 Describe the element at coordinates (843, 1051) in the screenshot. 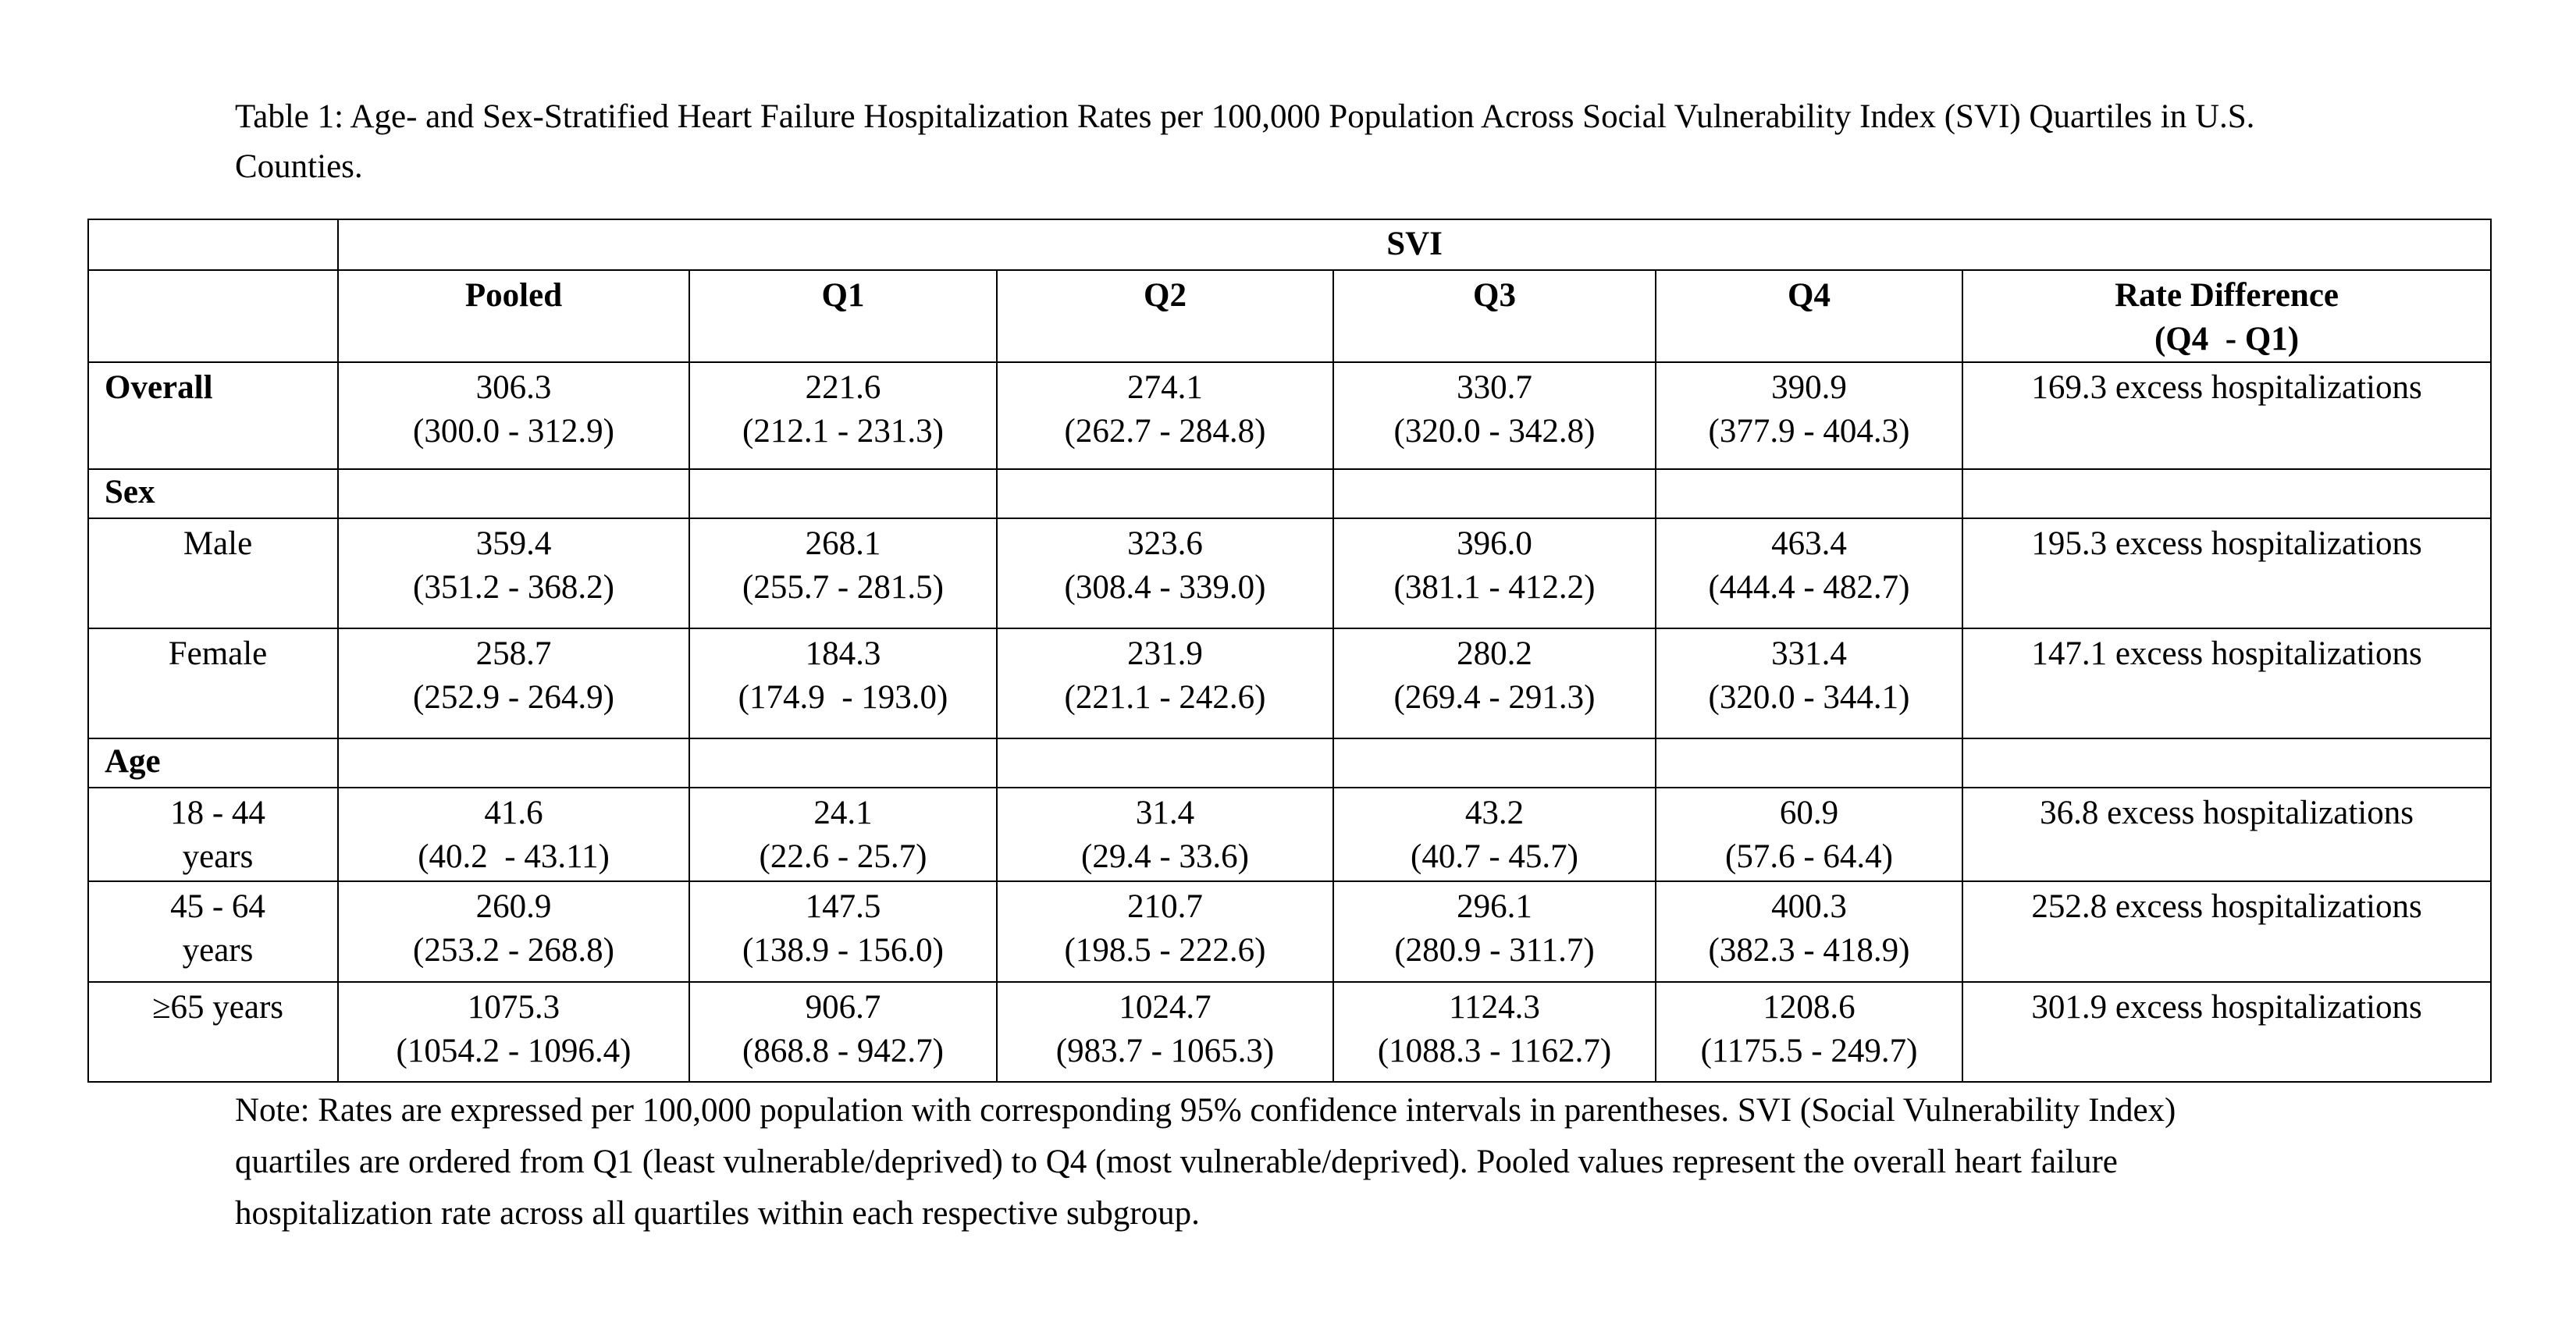

I see `confidence-interval: (868.8 - 942.7)` at that location.